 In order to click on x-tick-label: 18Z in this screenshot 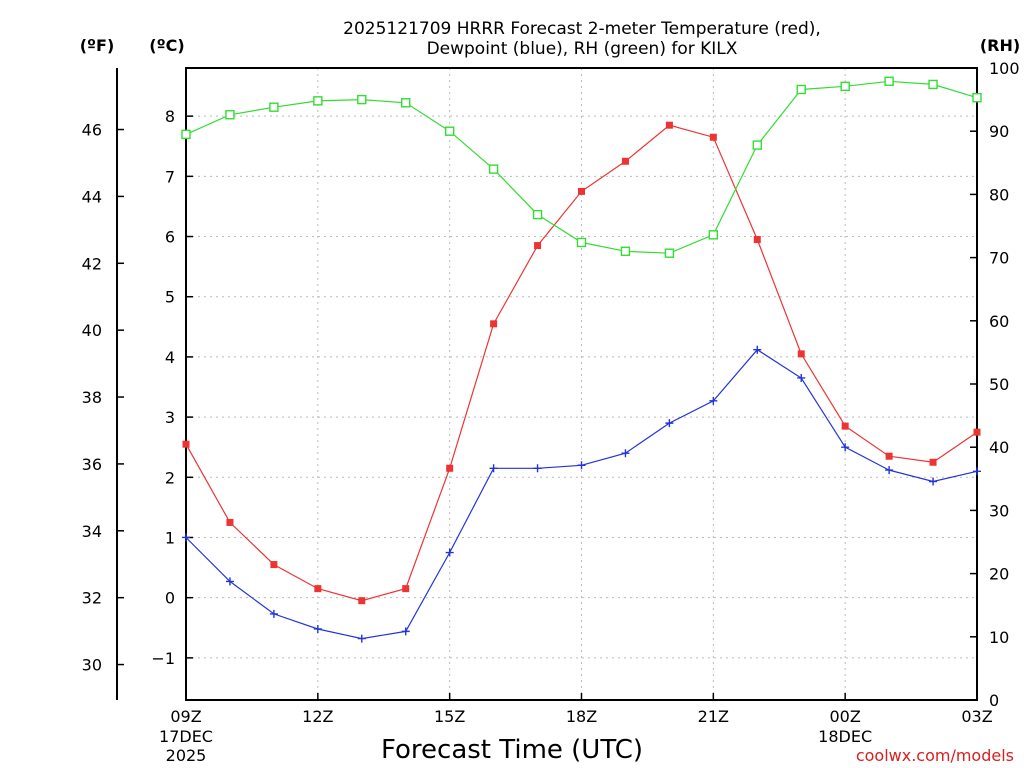, I will do `click(581, 716)`.